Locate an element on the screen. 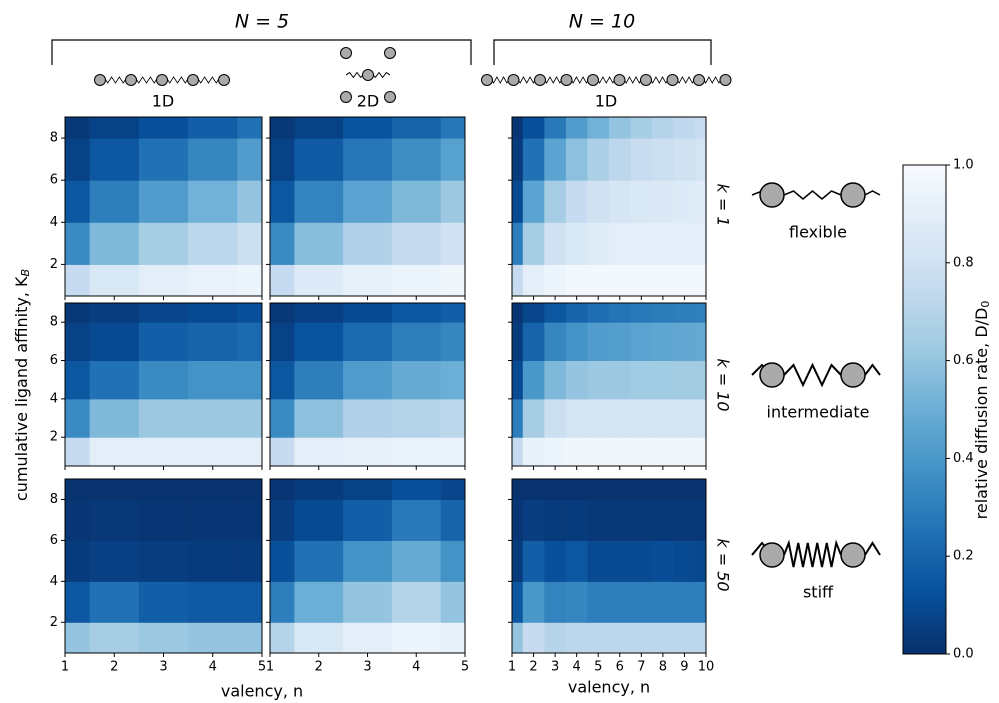  y-tick-label: 8 is located at coordinates (54, 322).